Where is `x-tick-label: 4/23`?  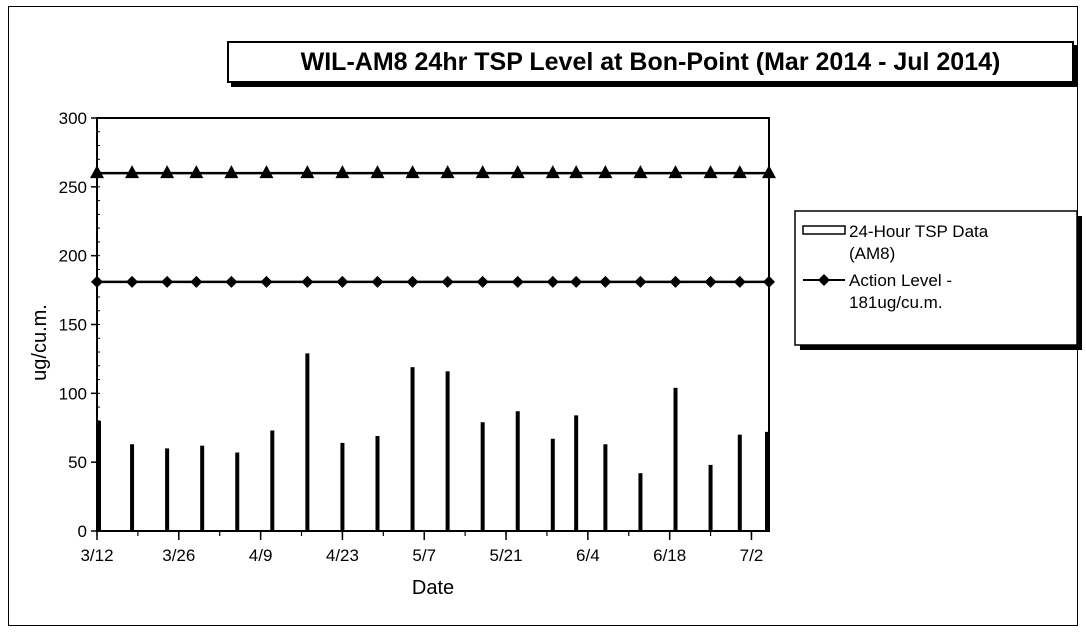 x-tick-label: 4/23 is located at coordinates (342, 555).